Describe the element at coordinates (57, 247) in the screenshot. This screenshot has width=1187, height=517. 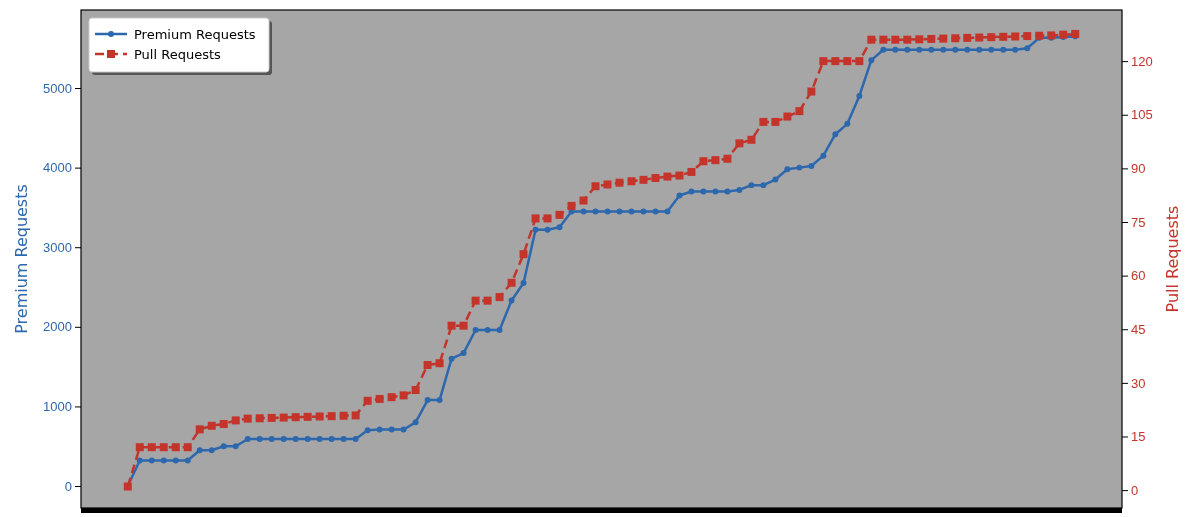
I see `y-tick-label: 3000` at that location.